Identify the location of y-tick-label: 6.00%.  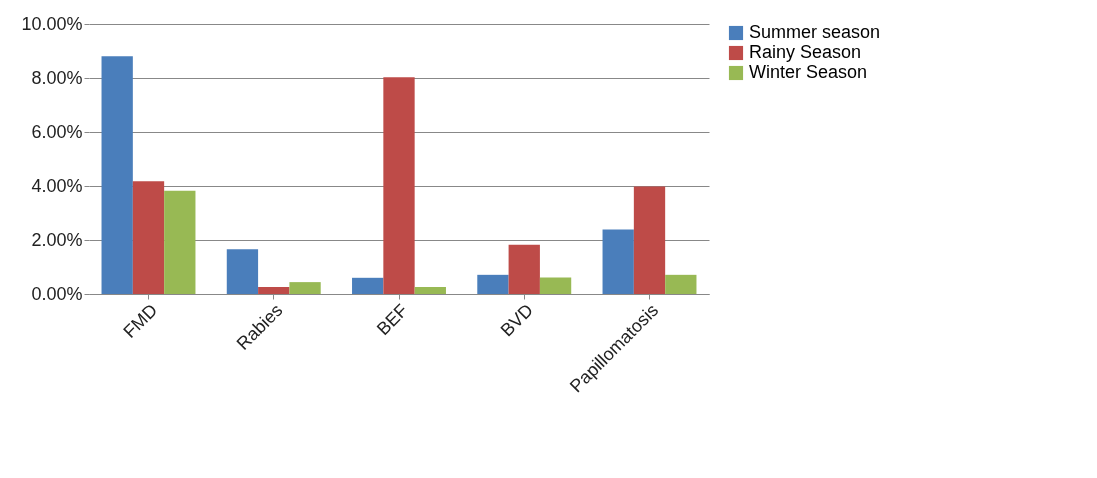
(57, 131).